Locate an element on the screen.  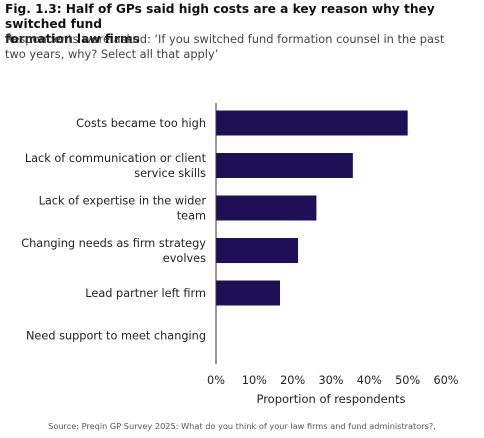
category-label-6: Need support to meet changing is located at coordinates (116, 336).